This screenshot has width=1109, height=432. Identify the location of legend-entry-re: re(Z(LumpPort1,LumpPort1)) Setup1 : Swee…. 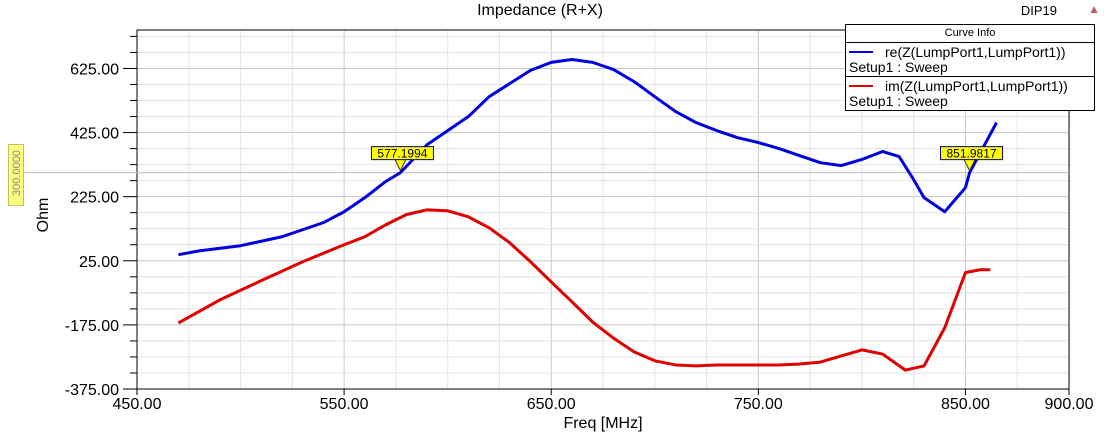
(970, 59).